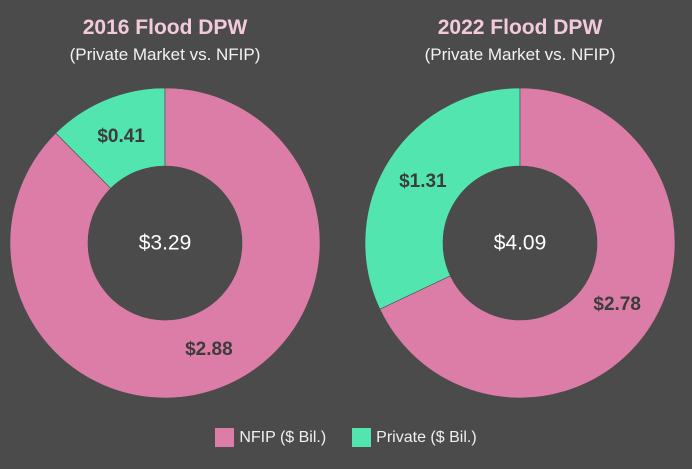  Describe the element at coordinates (423, 181) in the screenshot. I see `slice-label-private: $1.31` at that location.